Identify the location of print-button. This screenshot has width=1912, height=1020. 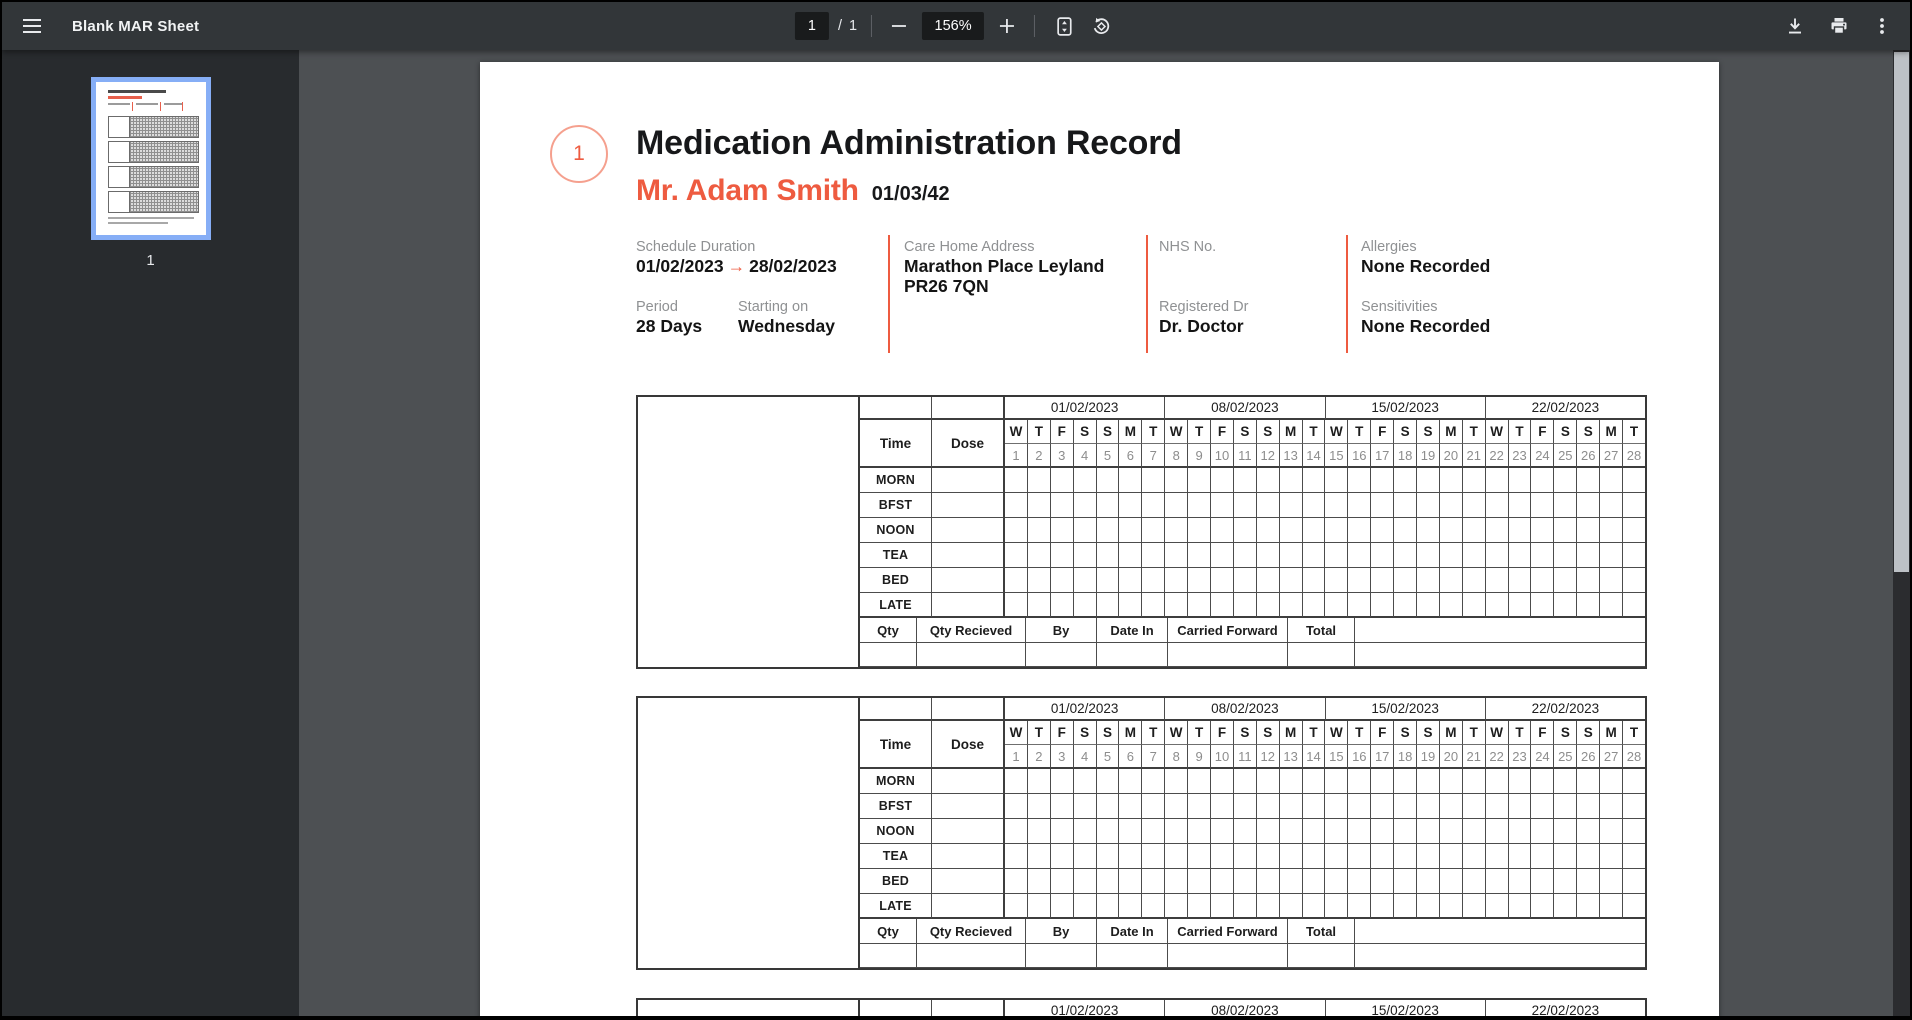
(1839, 26).